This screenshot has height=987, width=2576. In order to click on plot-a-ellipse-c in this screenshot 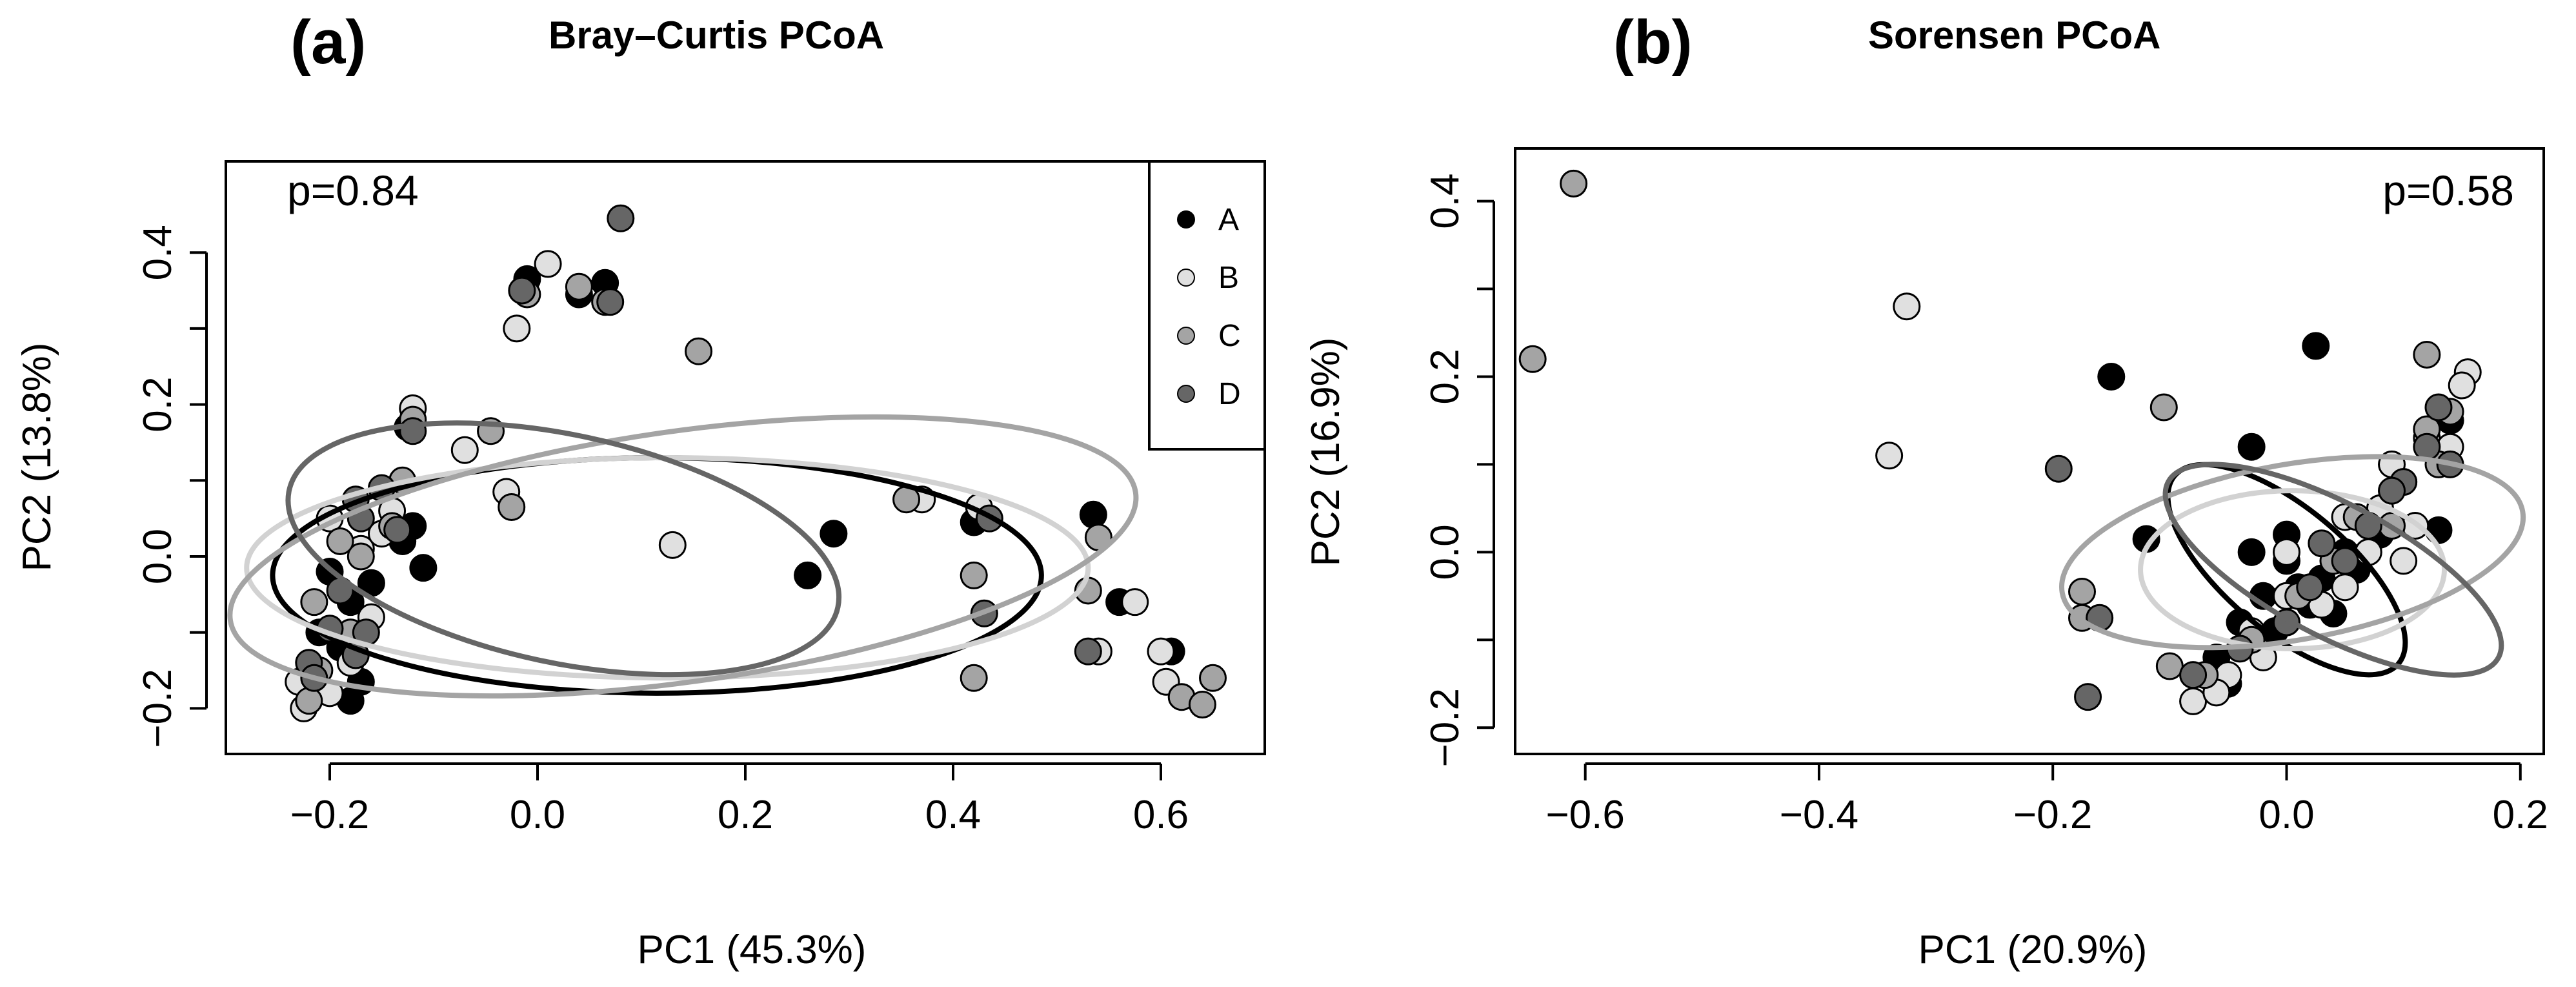, I will do `click(683, 556)`.